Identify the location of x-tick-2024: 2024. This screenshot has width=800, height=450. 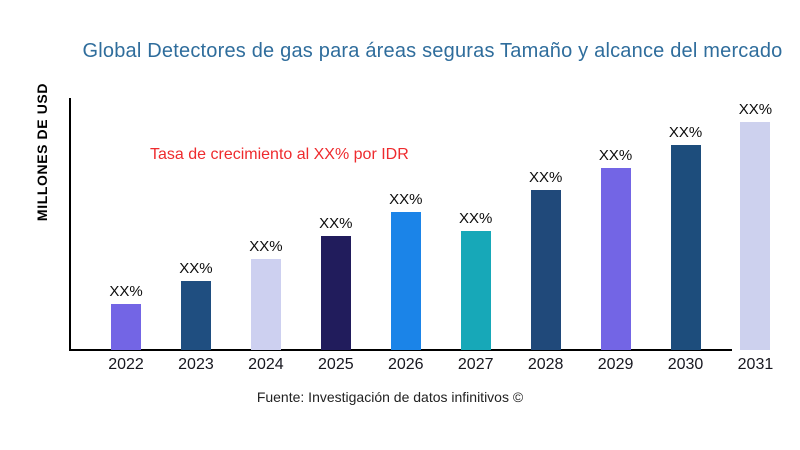
(266, 364).